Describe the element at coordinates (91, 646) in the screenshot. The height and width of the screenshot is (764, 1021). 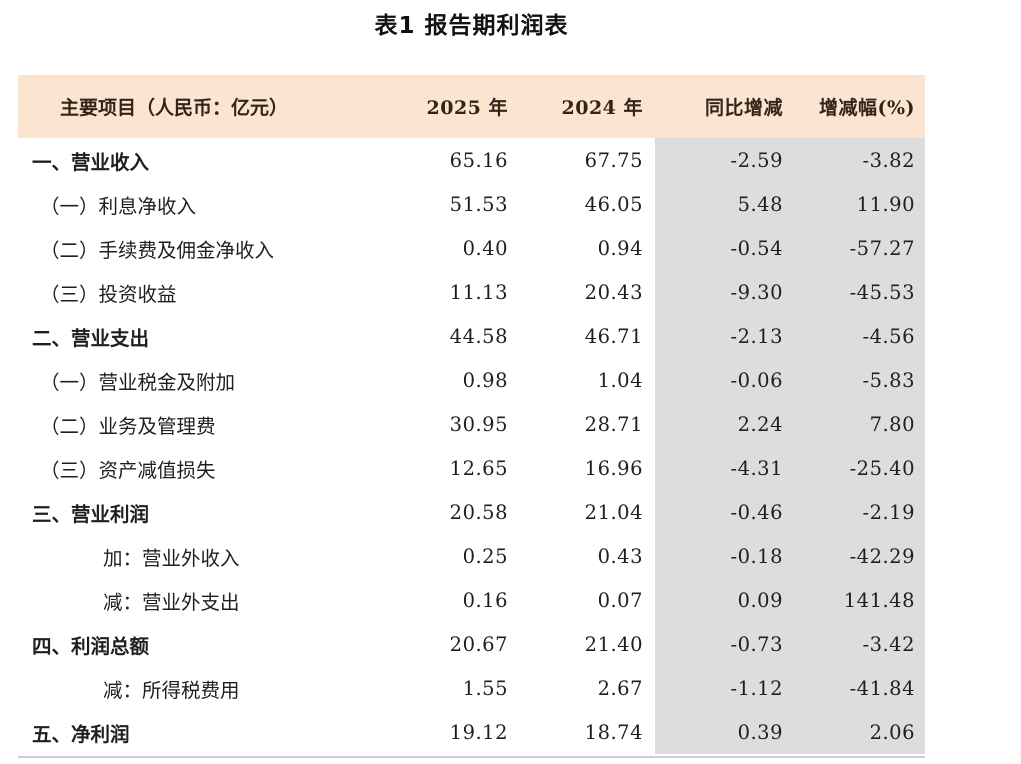
I see `row-label: 四、利润总额` at that location.